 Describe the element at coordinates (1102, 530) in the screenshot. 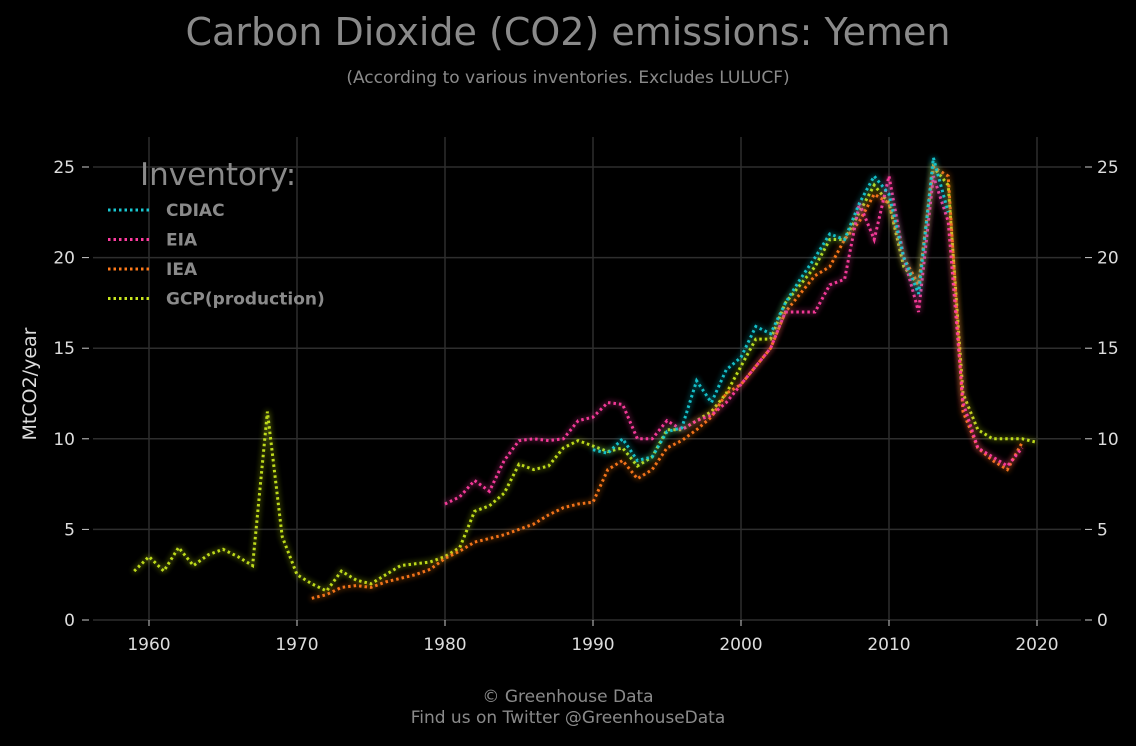

I see `y-tick-label-right: 5` at that location.